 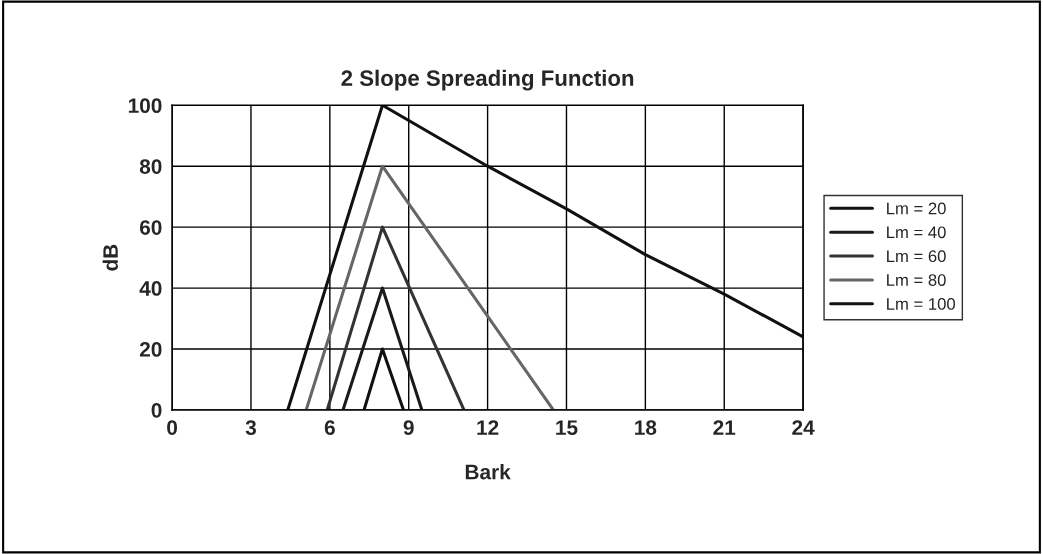 What do you see at coordinates (251, 428) in the screenshot?
I see `x-tick-label: 3` at bounding box center [251, 428].